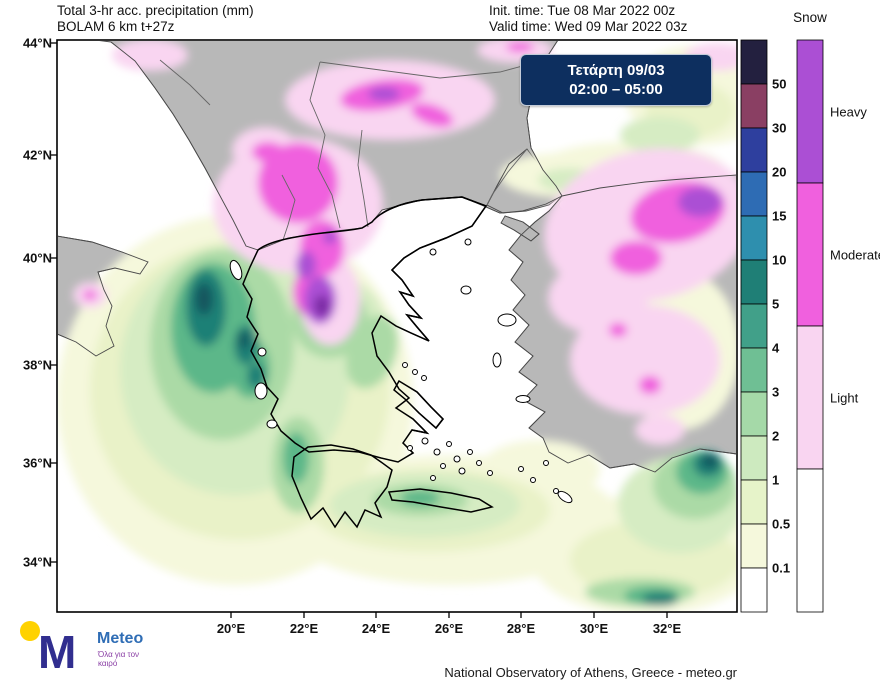 Image resolution: width=880 pixels, height=691 pixels. Describe the element at coordinates (810, 17) in the screenshot. I see `snow-scale-title: Snow` at that location.